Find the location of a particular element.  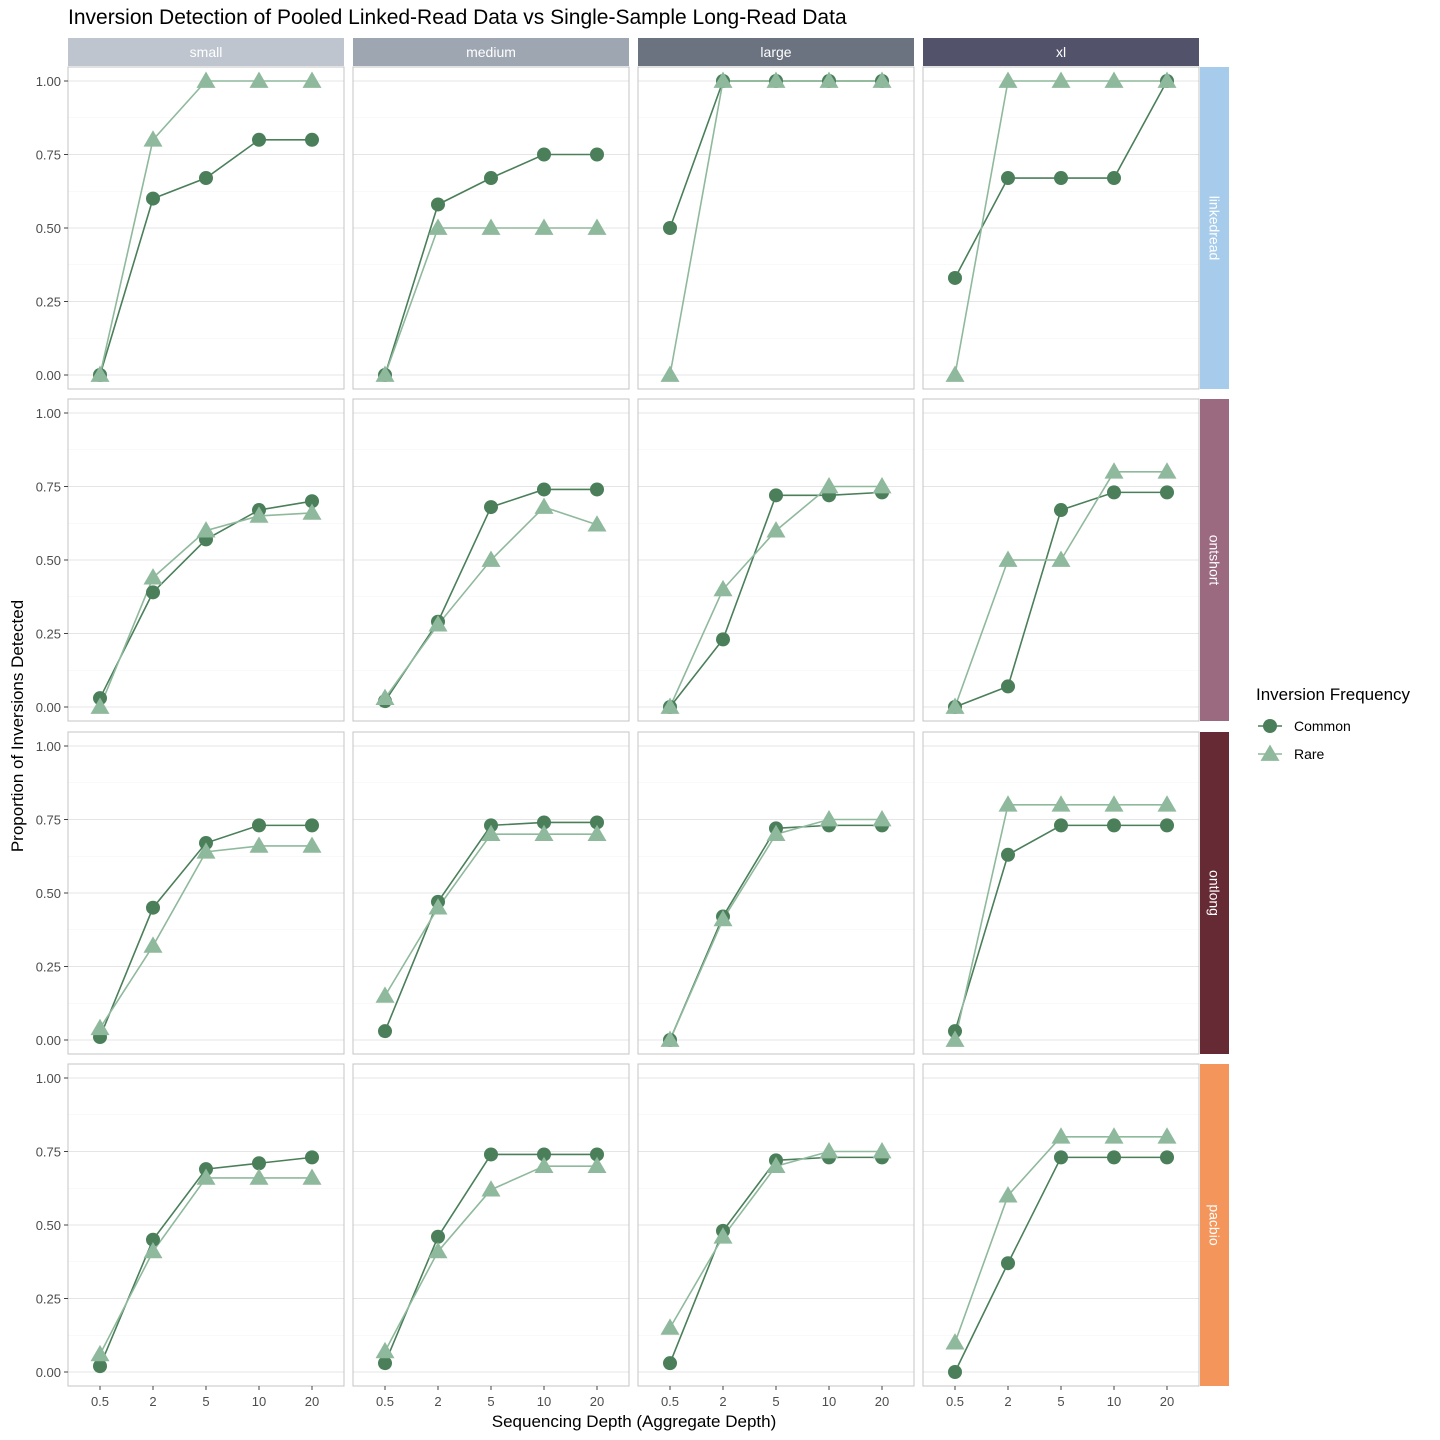

column-strip-label: large is located at coordinates (775, 52).